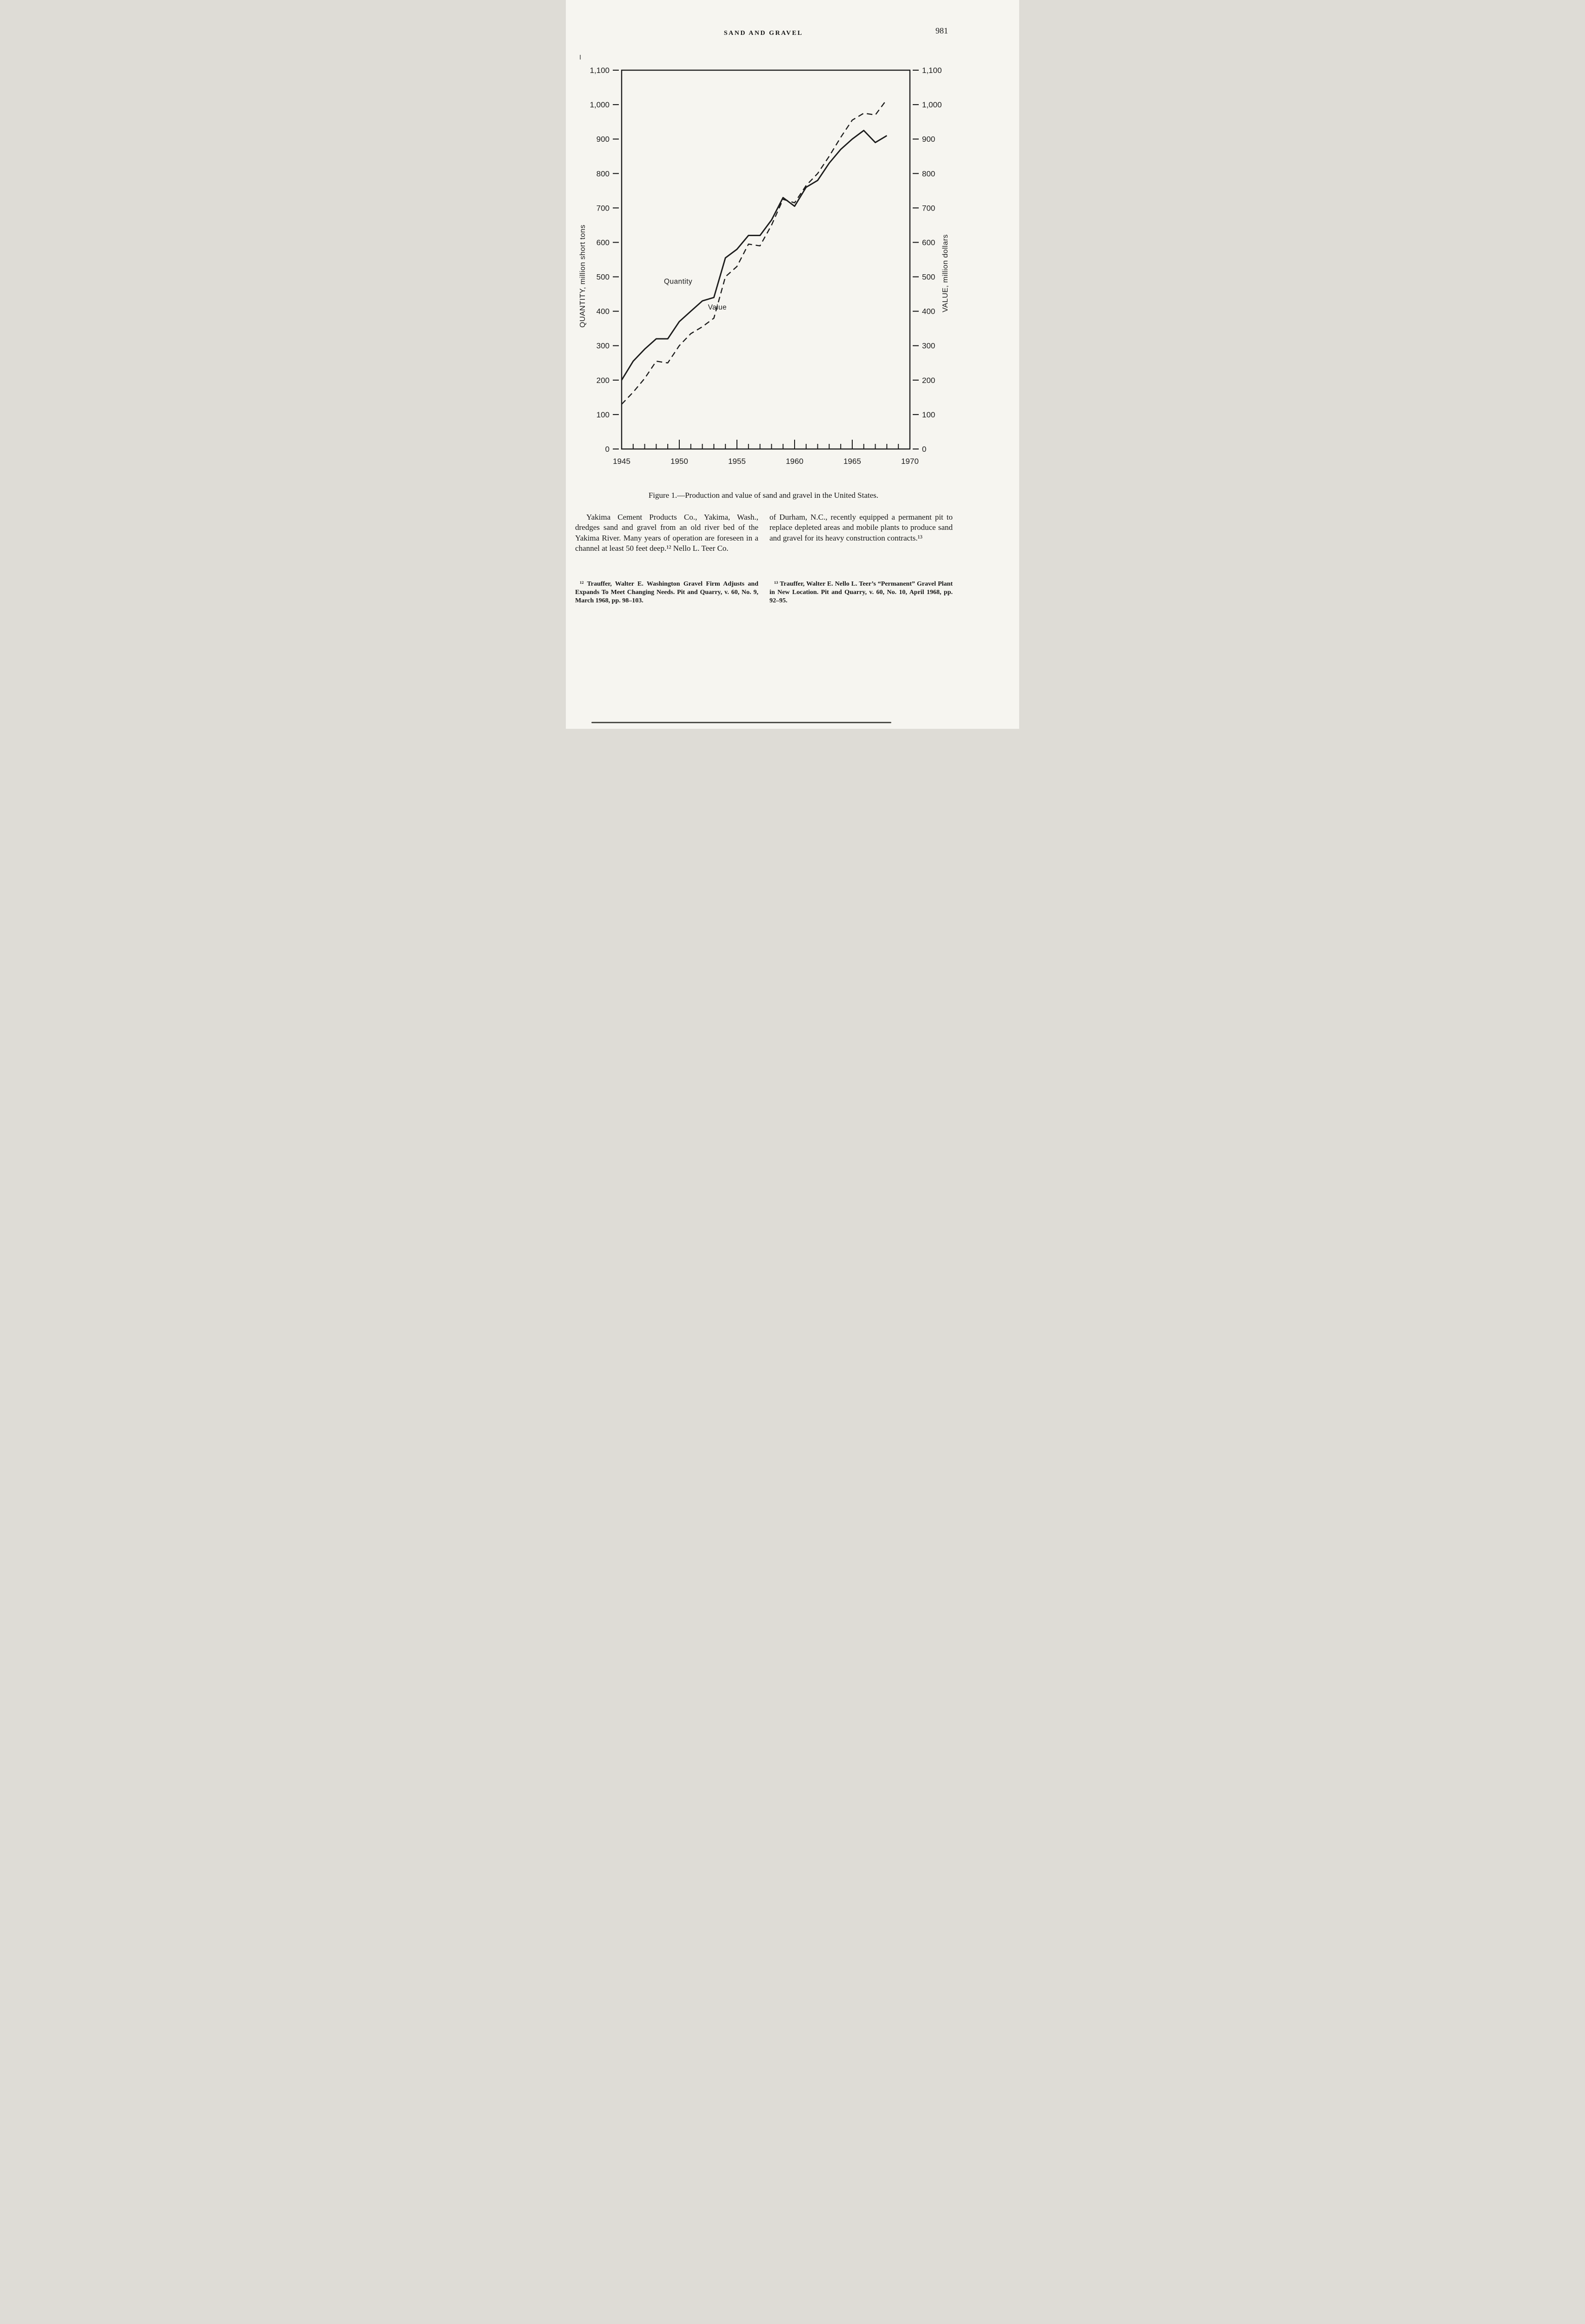 This screenshot has width=1585, height=2324. What do you see at coordinates (604, 208) in the screenshot?
I see `y-tick-label-left: 700` at bounding box center [604, 208].